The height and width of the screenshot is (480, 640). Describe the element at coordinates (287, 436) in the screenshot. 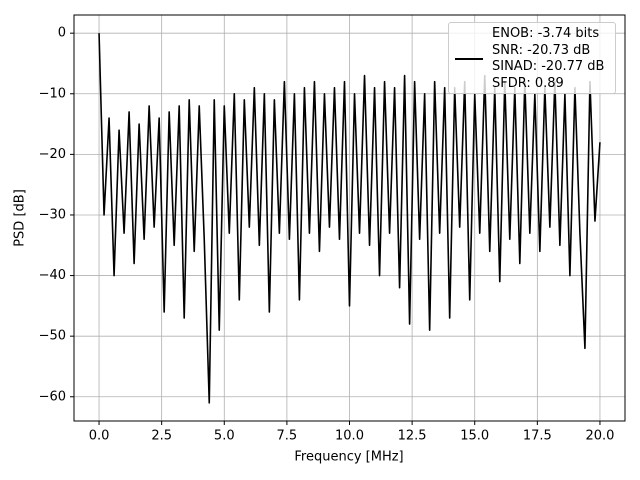

I see `x-tick-label: 7.5` at that location.